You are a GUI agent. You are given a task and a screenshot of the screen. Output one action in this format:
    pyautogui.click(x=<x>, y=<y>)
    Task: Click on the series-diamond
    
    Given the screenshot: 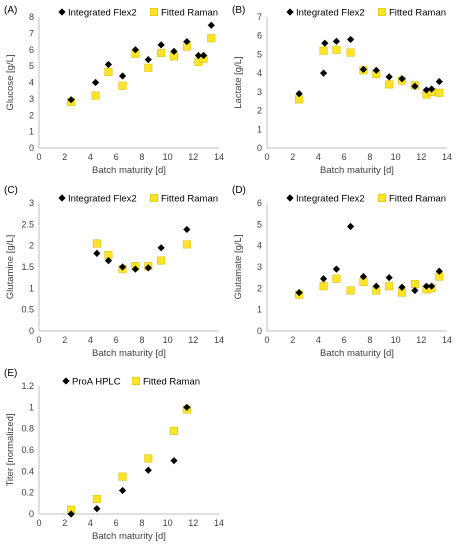 What is the action you would take?
    pyautogui.click(x=142, y=249)
    